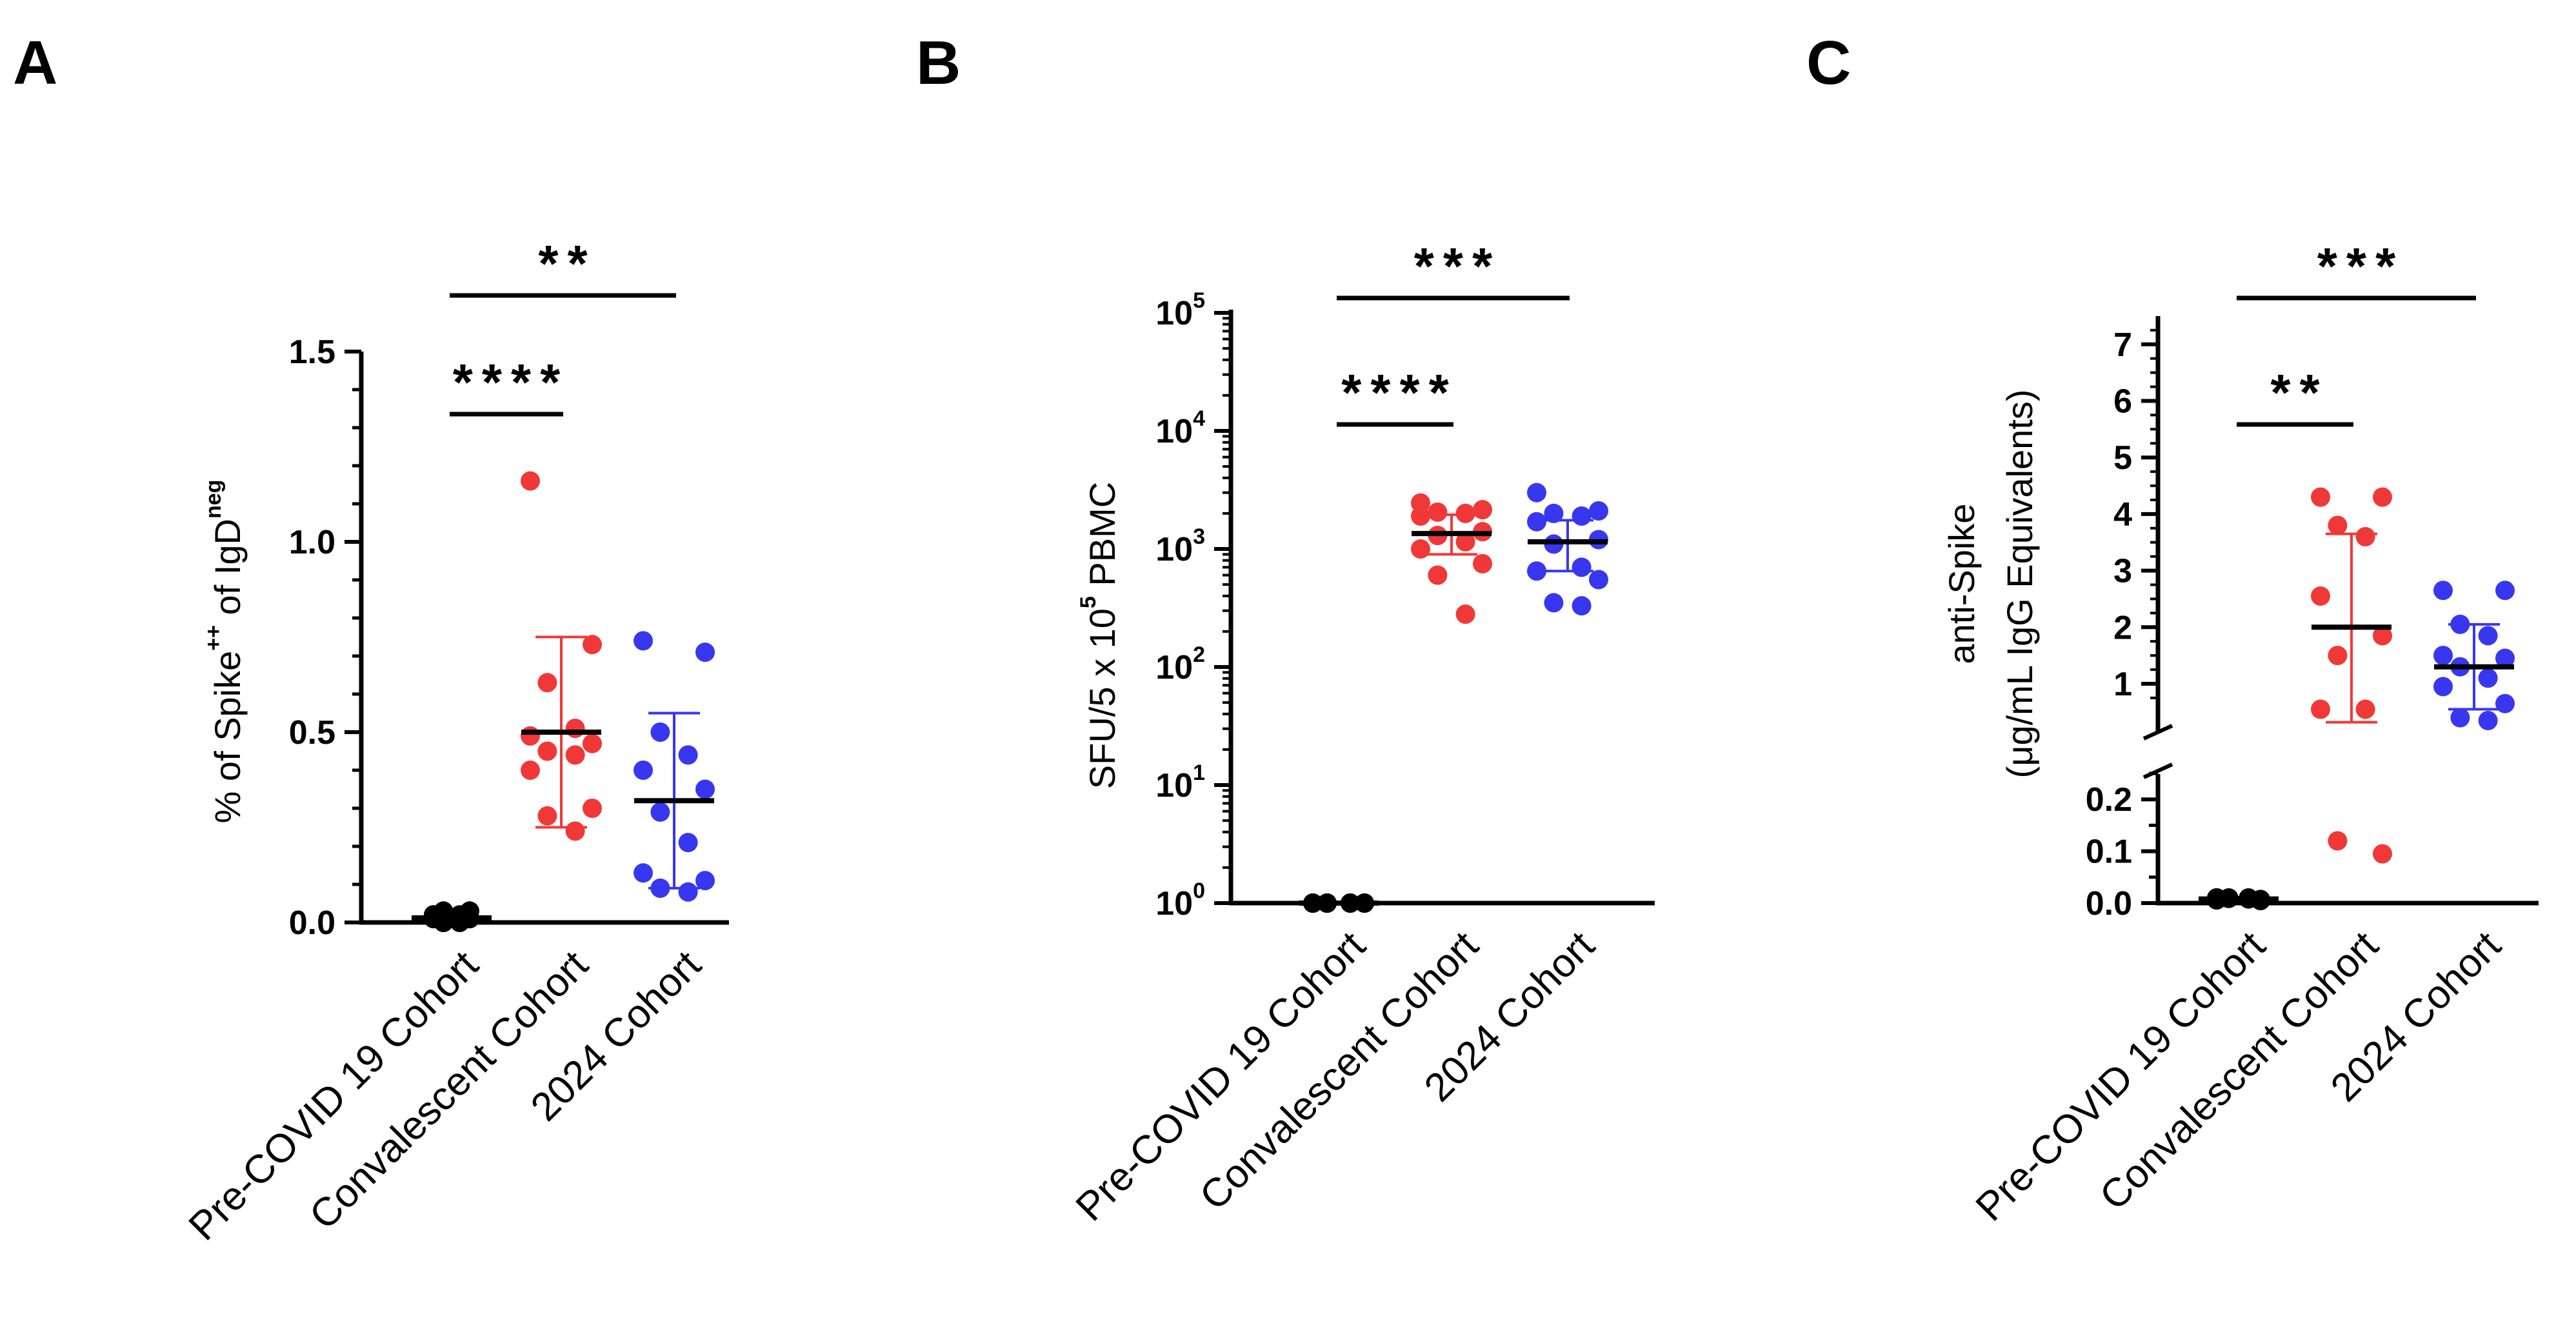  What do you see at coordinates (1193, 605) in the screenshot?
I see `panel-b-y-ticks: 10⁰ 10¹ 10² 10³ 10⁴ 10⁵` at bounding box center [1193, 605].